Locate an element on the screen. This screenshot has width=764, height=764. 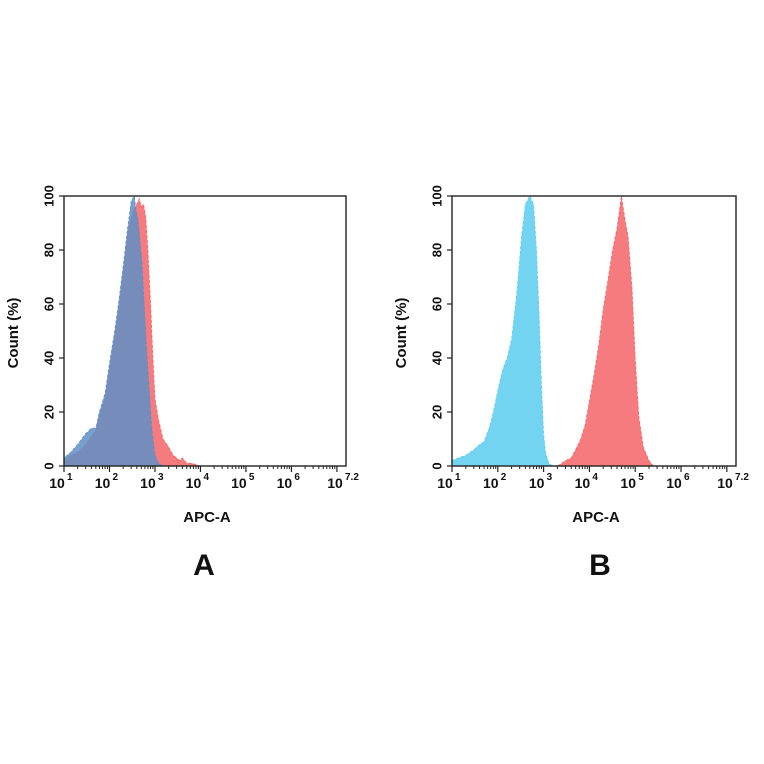
panel-label: B is located at coordinates (600, 565).